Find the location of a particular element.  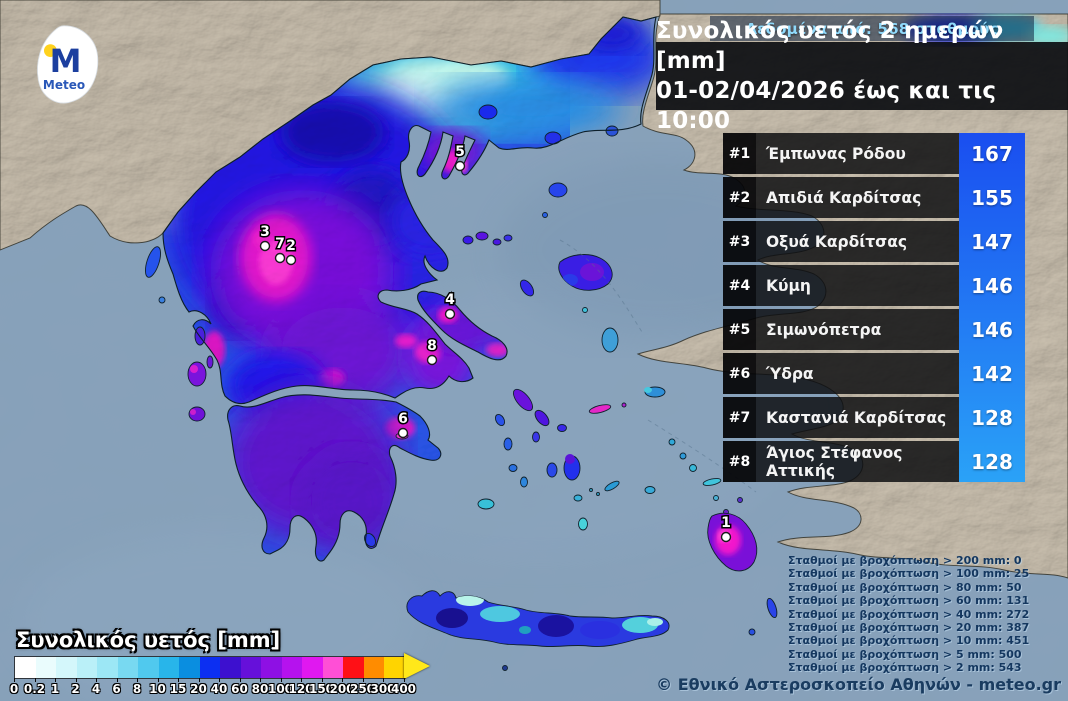

scale-tick-label: 150 is located at coordinates (321, 689).